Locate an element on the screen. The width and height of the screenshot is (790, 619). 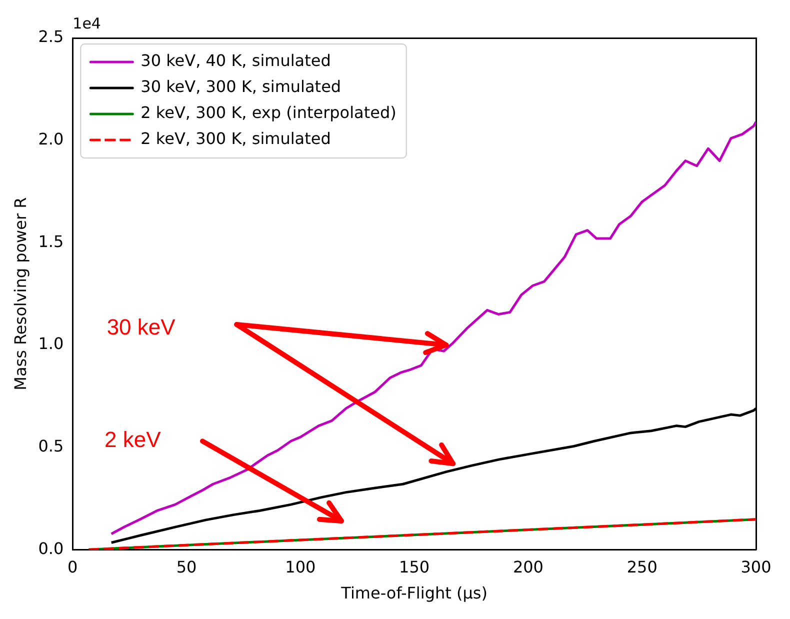
annotation: 2 keV is located at coordinates (133, 439).